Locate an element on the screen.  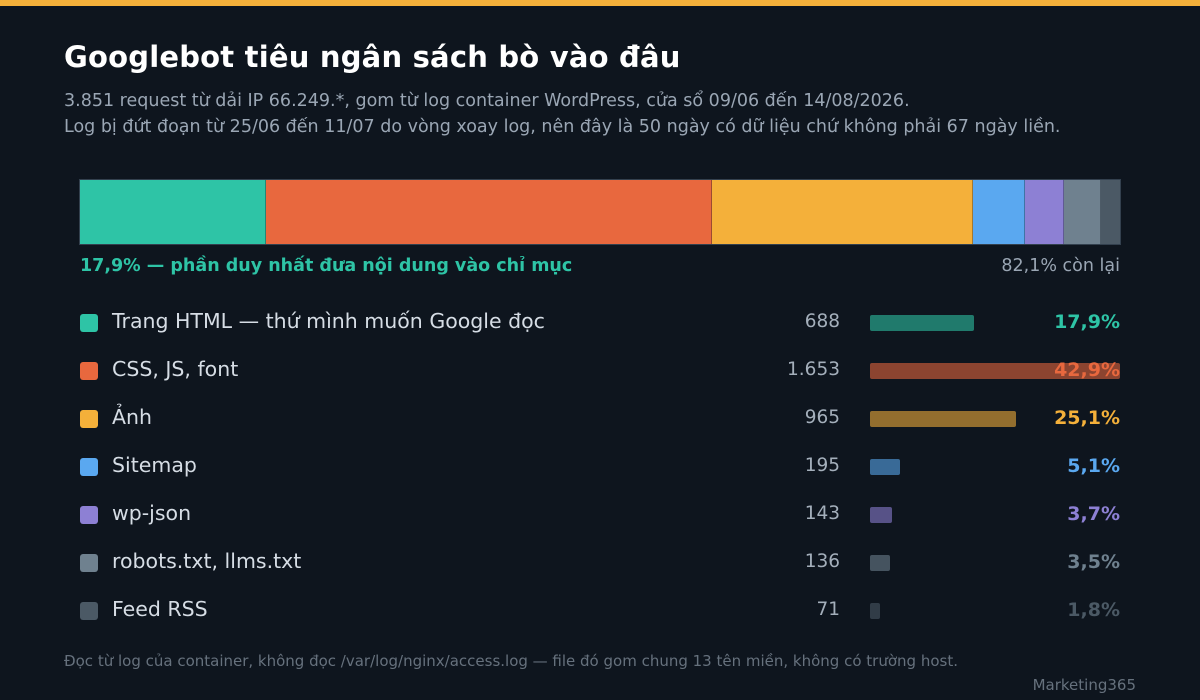
share-percent: 5,1% is located at coordinates (1093, 466).